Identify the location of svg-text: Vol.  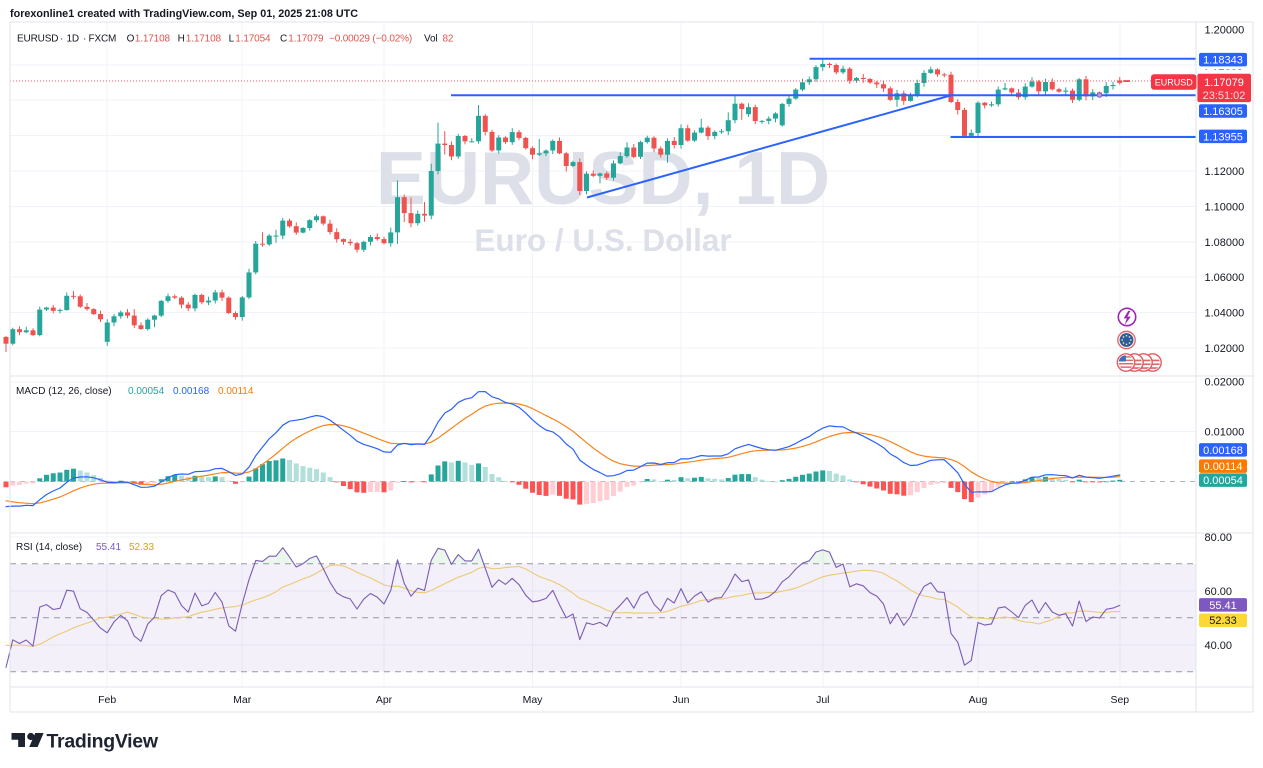
(430, 39).